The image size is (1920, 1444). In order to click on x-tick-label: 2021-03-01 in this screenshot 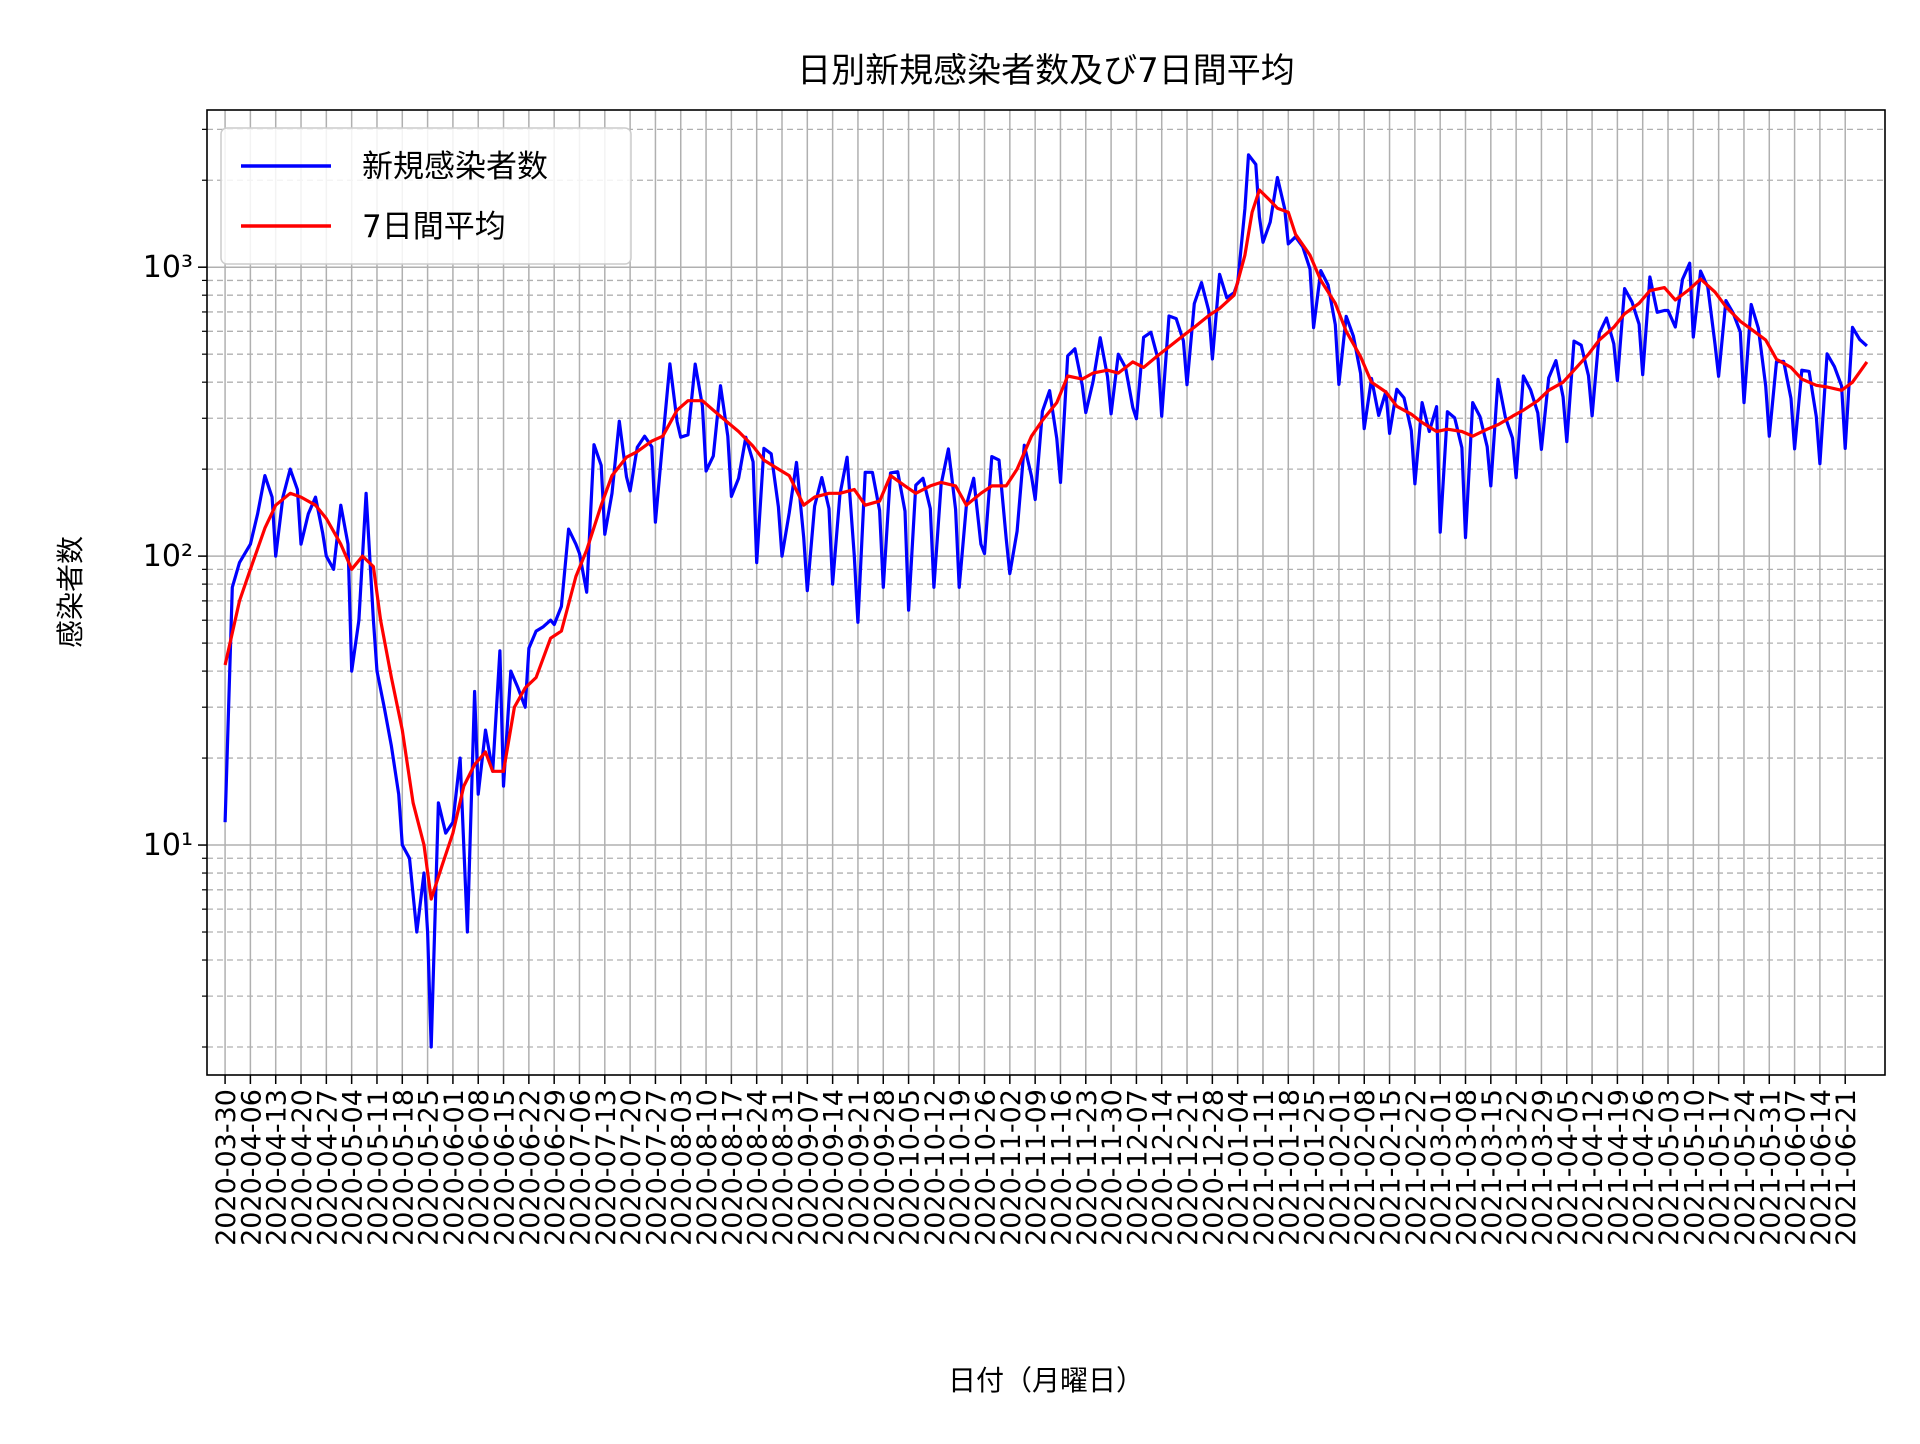, I will do `click(1441, 1167)`.